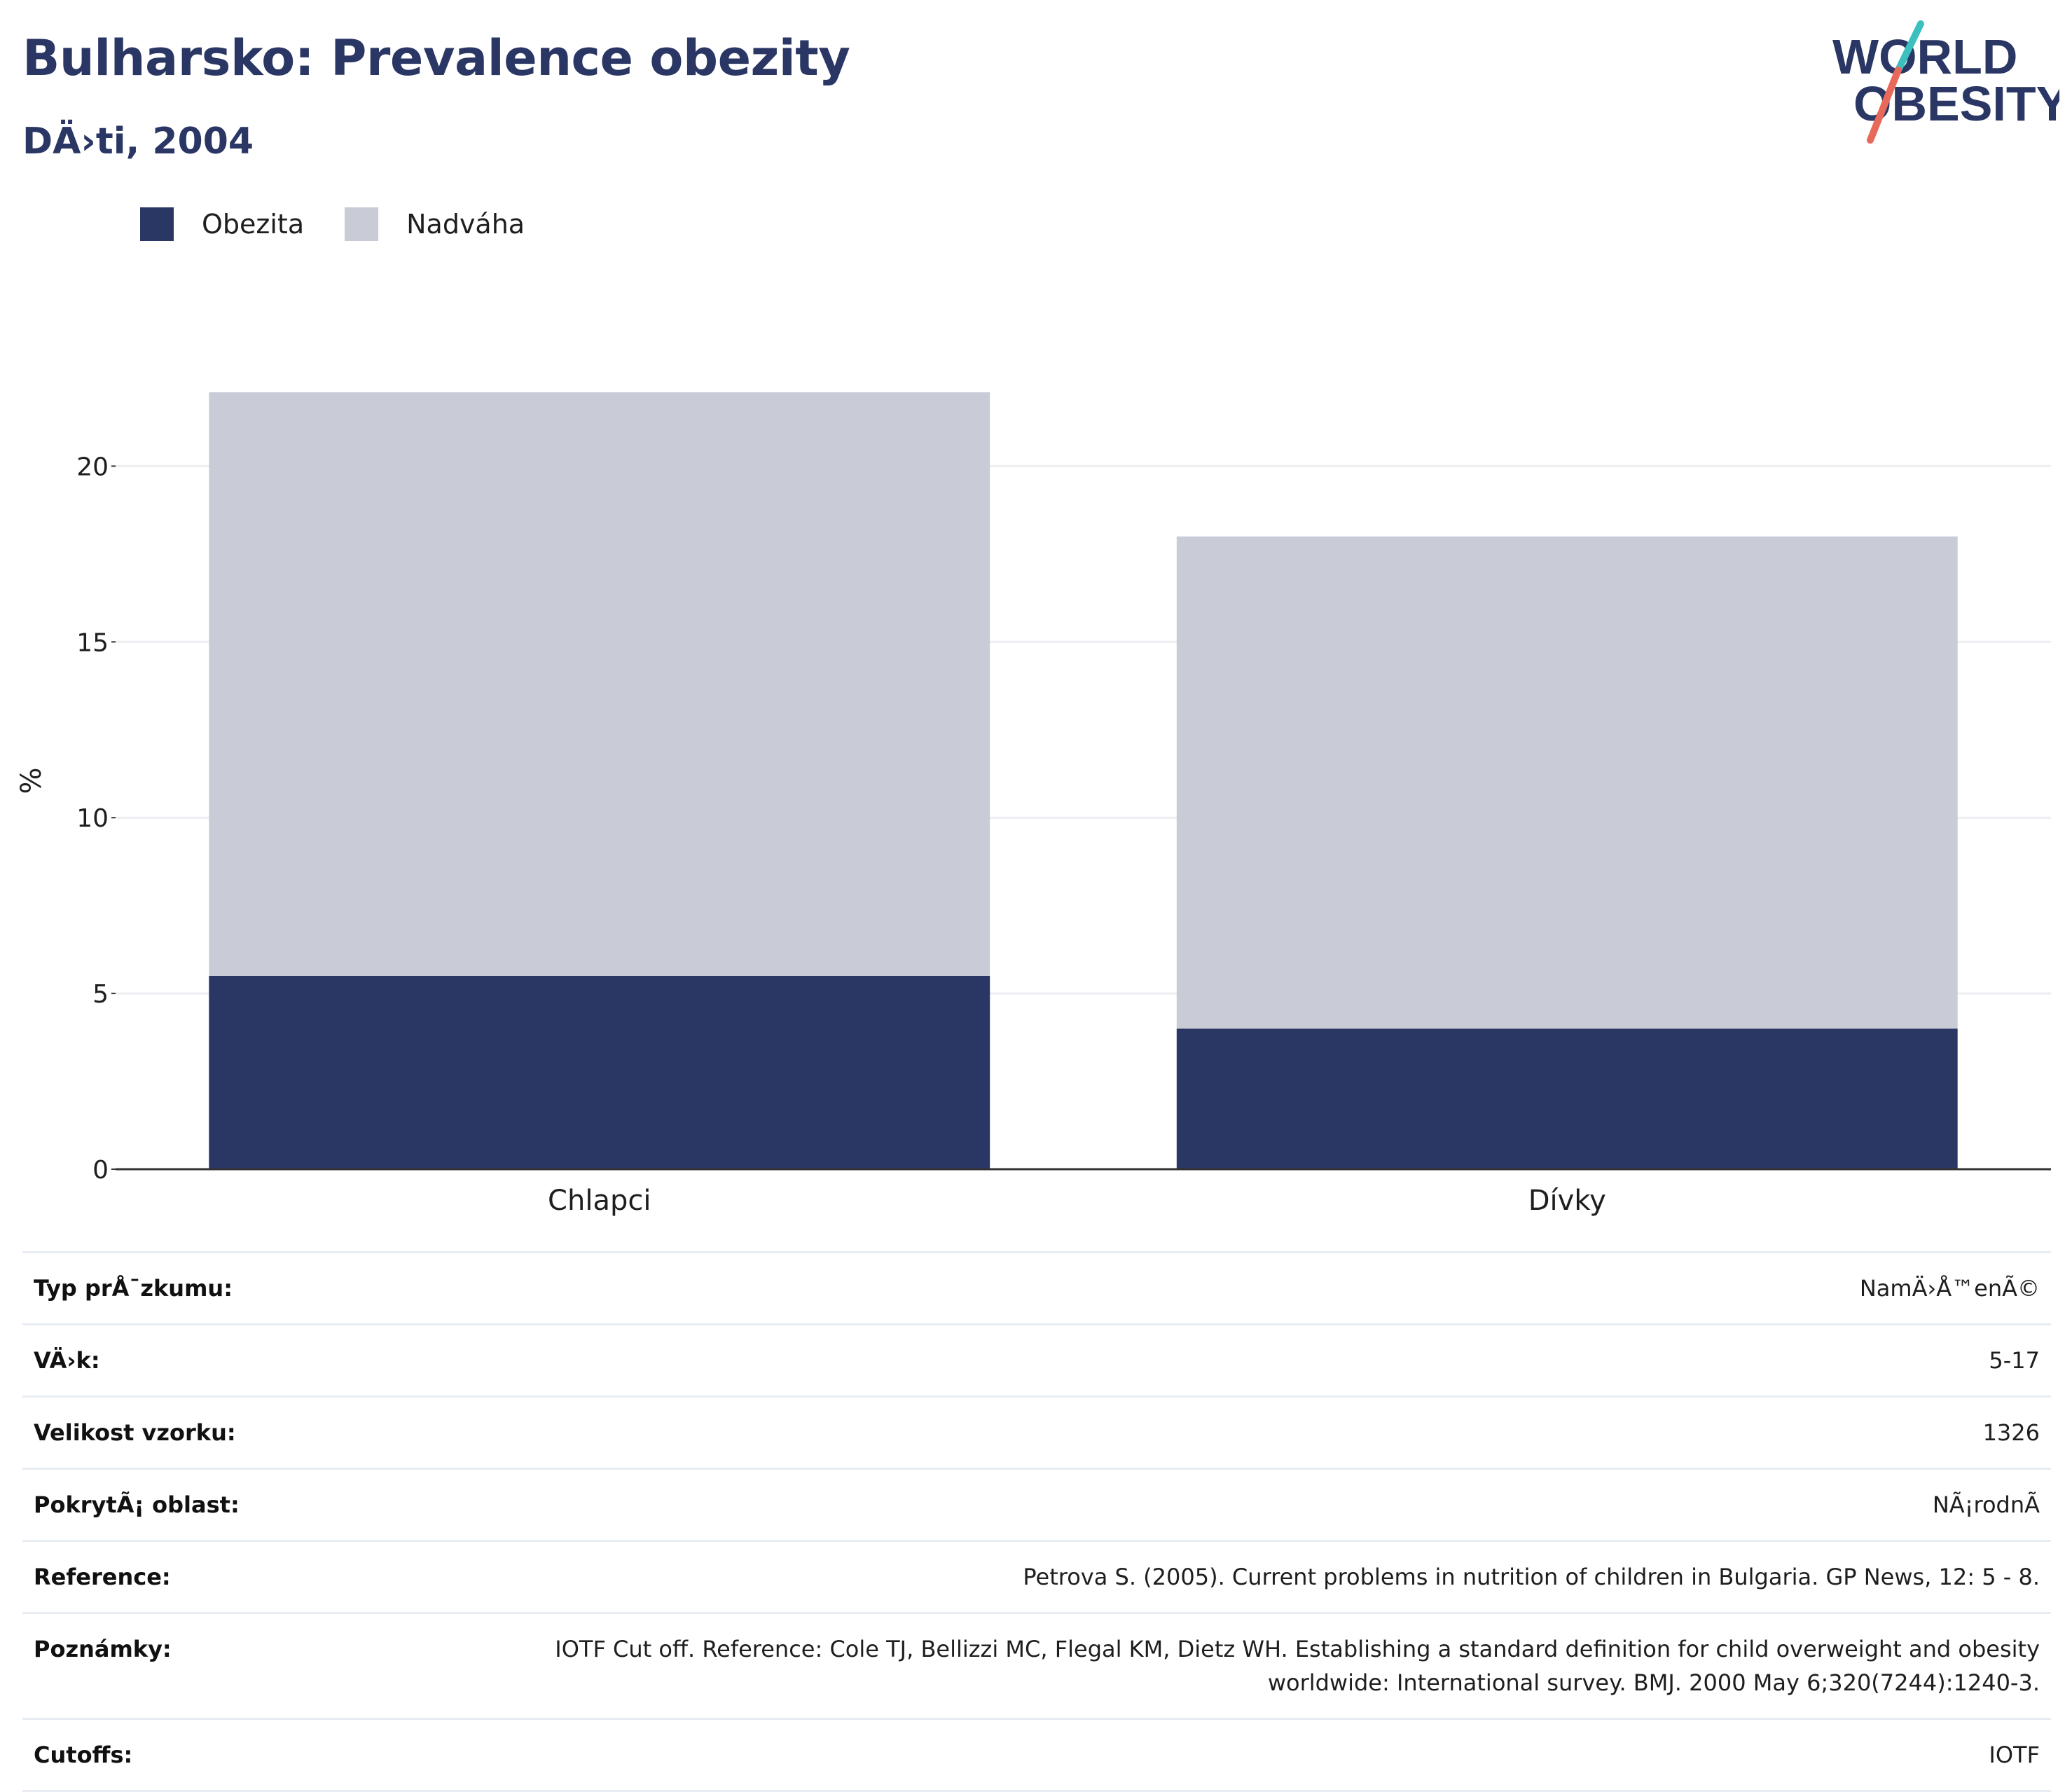 Image resolution: width=2072 pixels, height=1792 pixels. What do you see at coordinates (209, 1666) in the screenshot?
I see `info-key: Poznámky:` at bounding box center [209, 1666].